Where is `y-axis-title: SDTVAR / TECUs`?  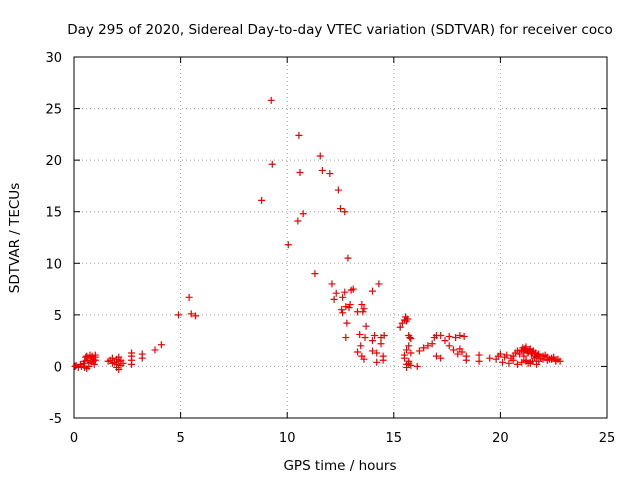 y-axis-title: SDTVAR / TECUs is located at coordinates (15, 238).